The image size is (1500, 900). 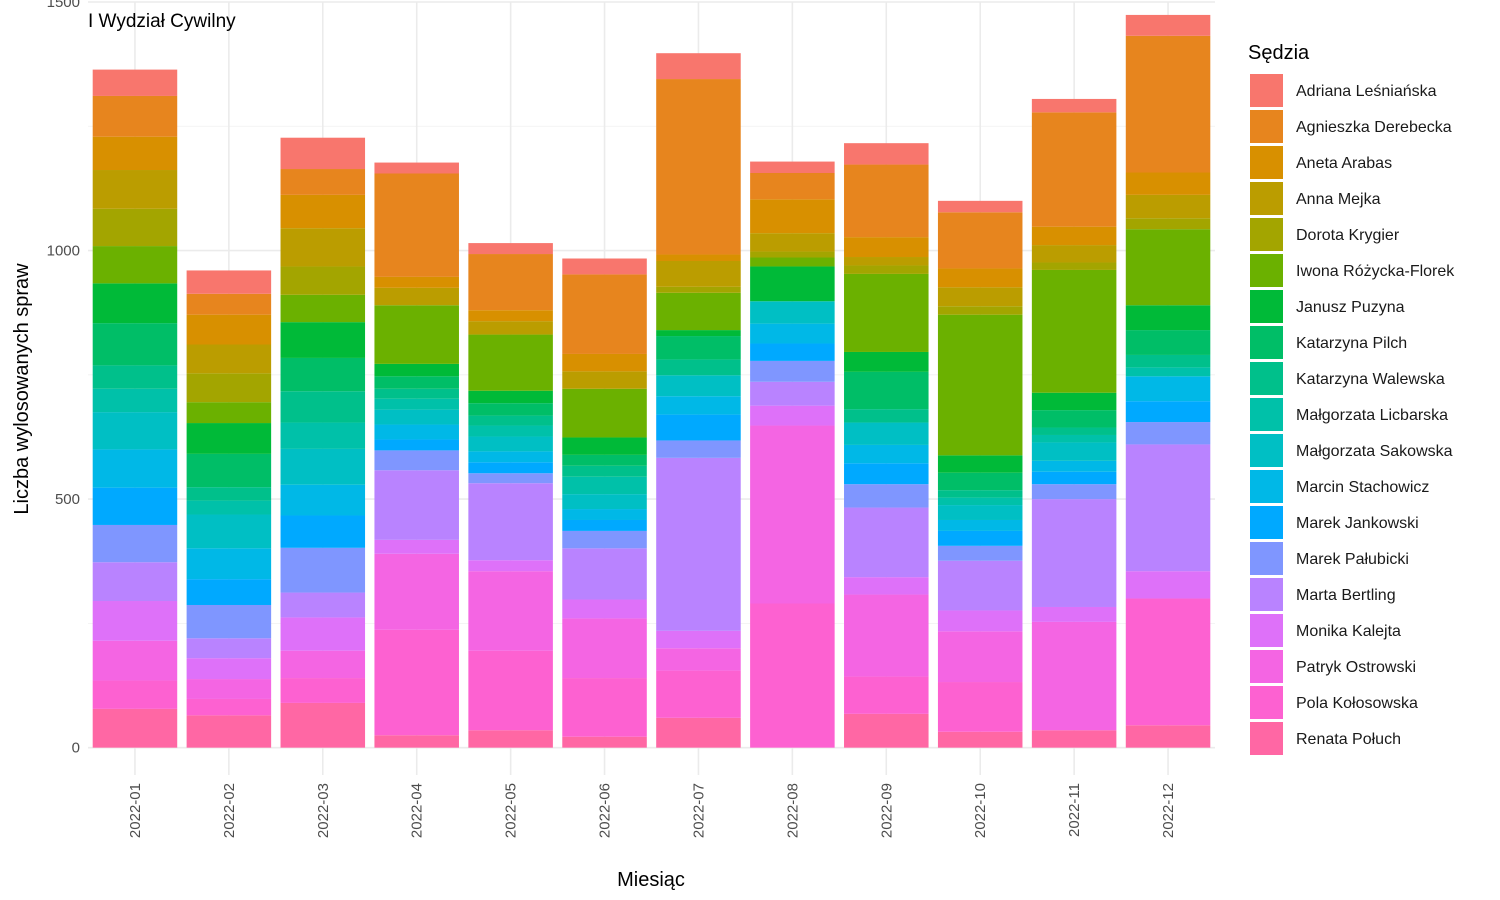 I want to click on x-tick-label: 2022-02, so click(x=229, y=810).